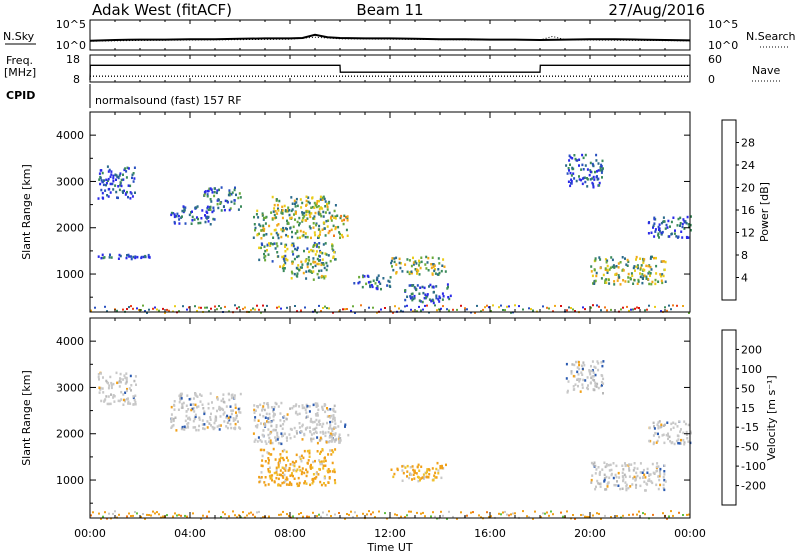 The height and width of the screenshot is (554, 800). I want to click on noise-panel-frame, so click(390, 35).